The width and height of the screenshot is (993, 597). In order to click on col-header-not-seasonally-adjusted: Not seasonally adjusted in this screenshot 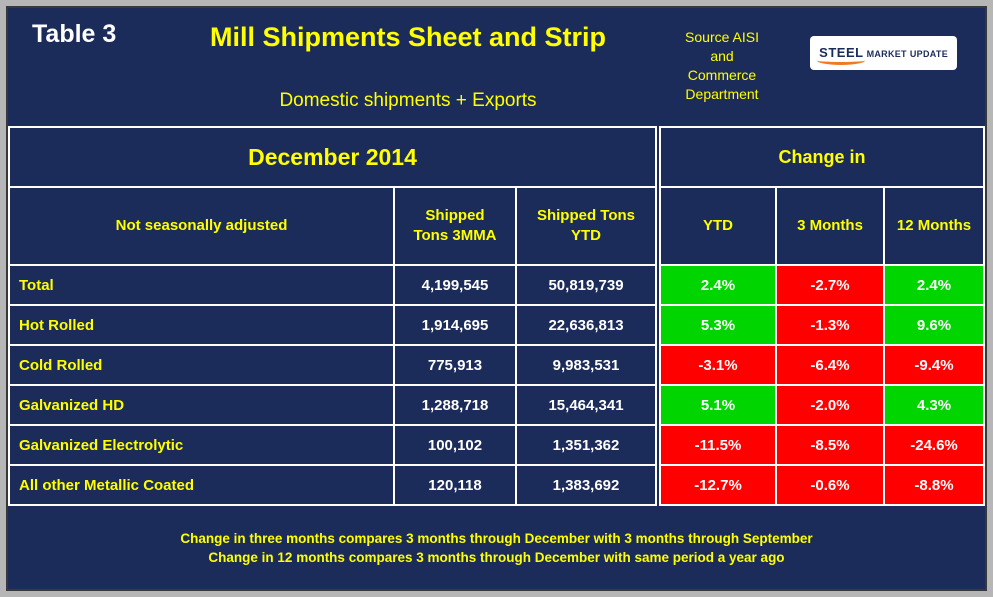, I will do `click(201, 226)`.